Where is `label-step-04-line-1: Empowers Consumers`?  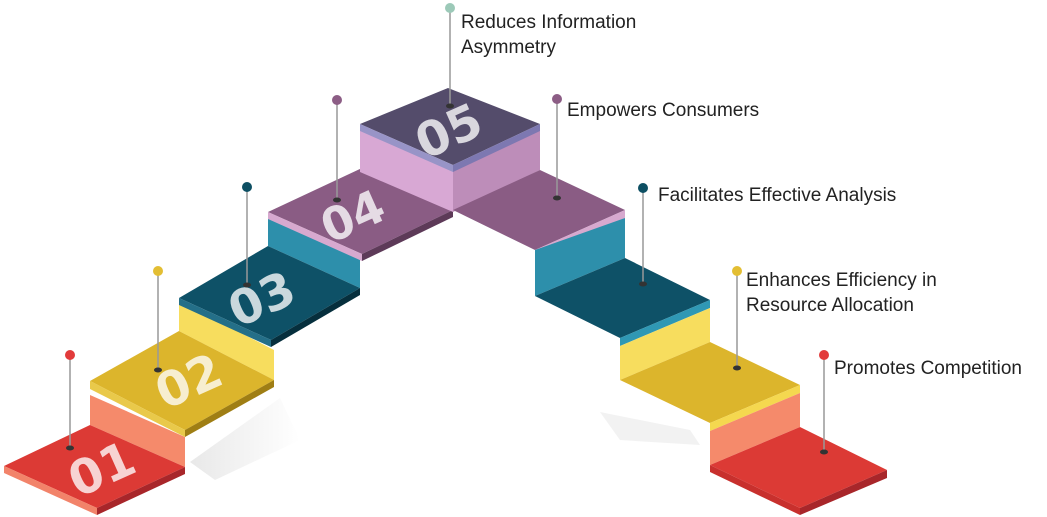 label-step-04-line-1: Empowers Consumers is located at coordinates (663, 110).